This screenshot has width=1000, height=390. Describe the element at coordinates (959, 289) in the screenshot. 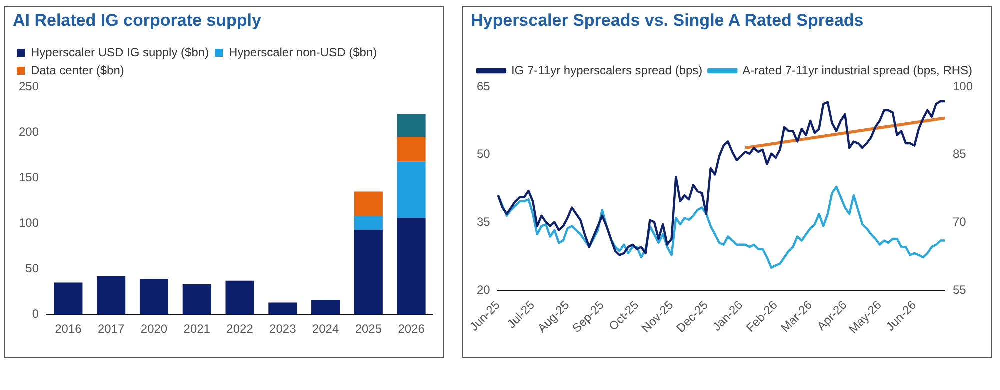

I see `y2-tick-label: 55` at that location.